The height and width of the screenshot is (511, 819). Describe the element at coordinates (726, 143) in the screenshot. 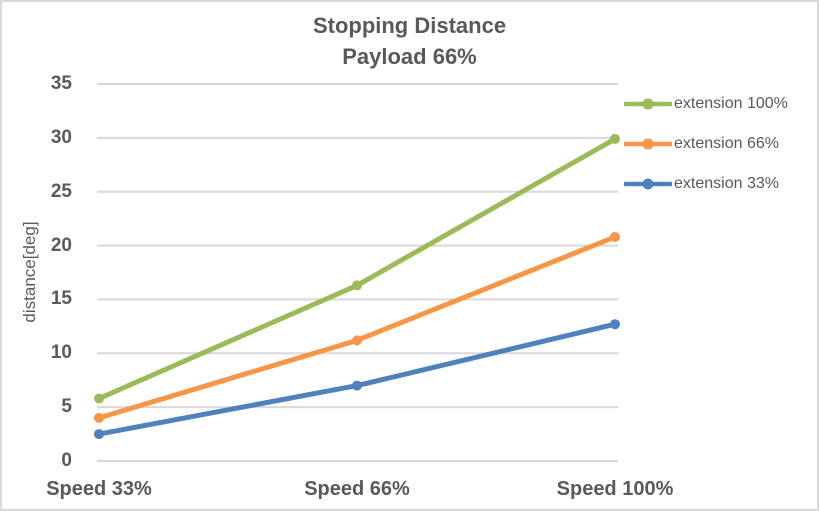

I see `legend-item-label: extension 66%` at that location.